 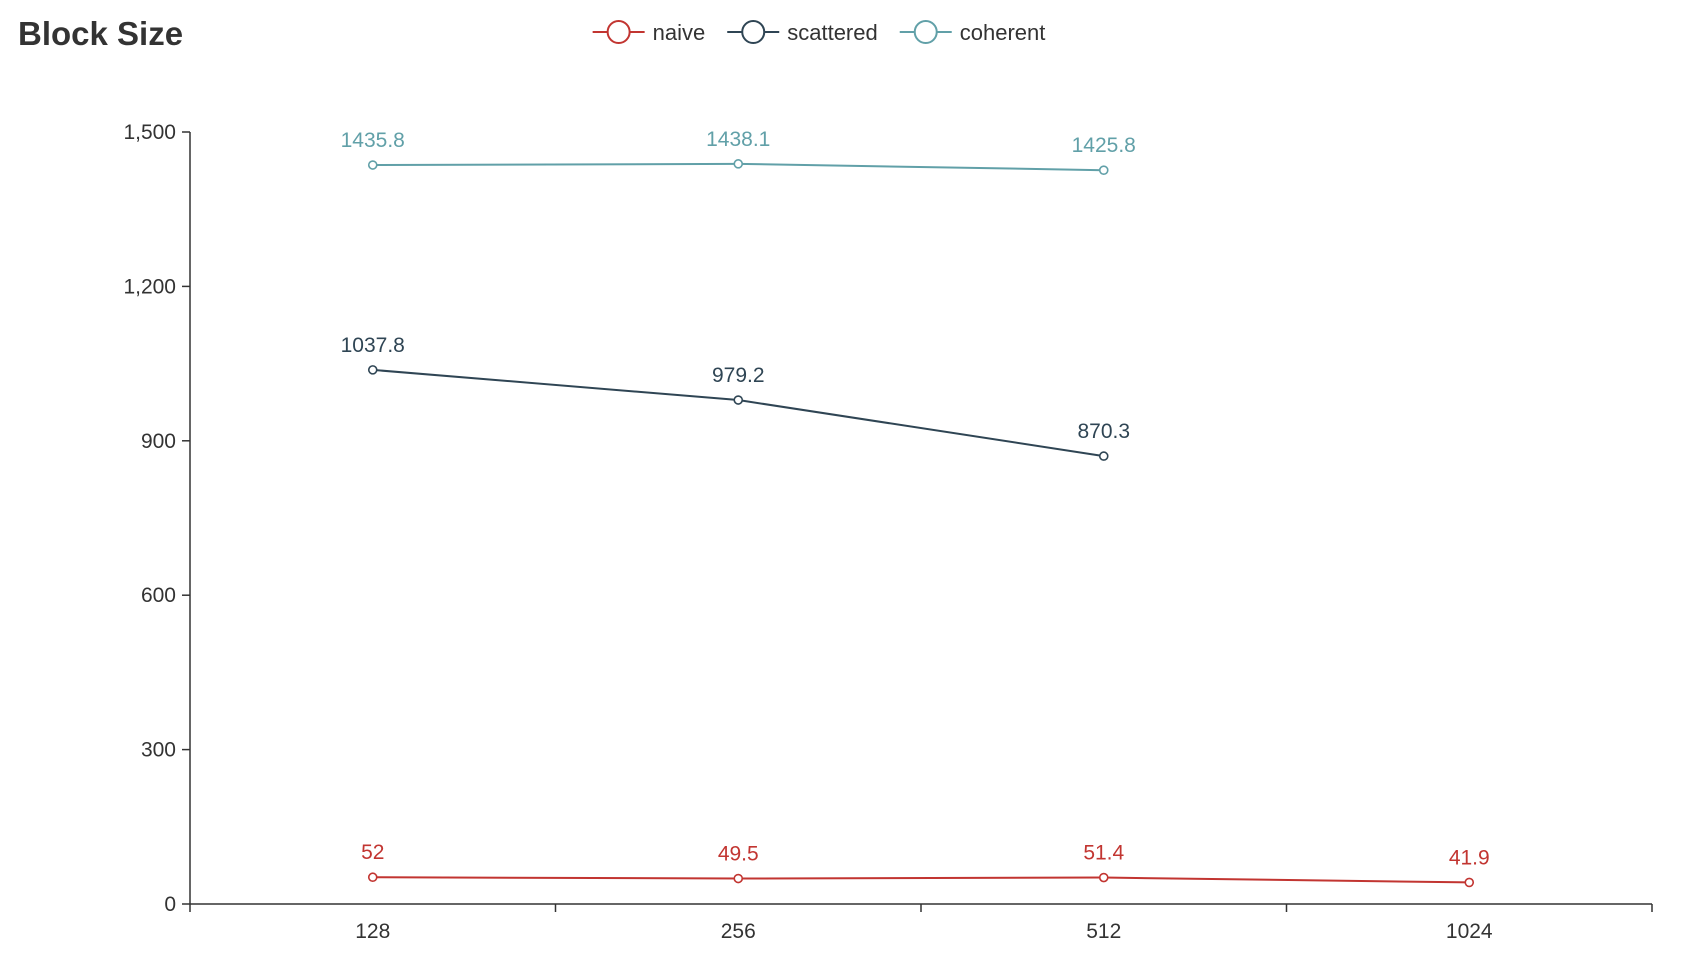 What do you see at coordinates (101, 33) in the screenshot?
I see `chart-title: Block Size` at bounding box center [101, 33].